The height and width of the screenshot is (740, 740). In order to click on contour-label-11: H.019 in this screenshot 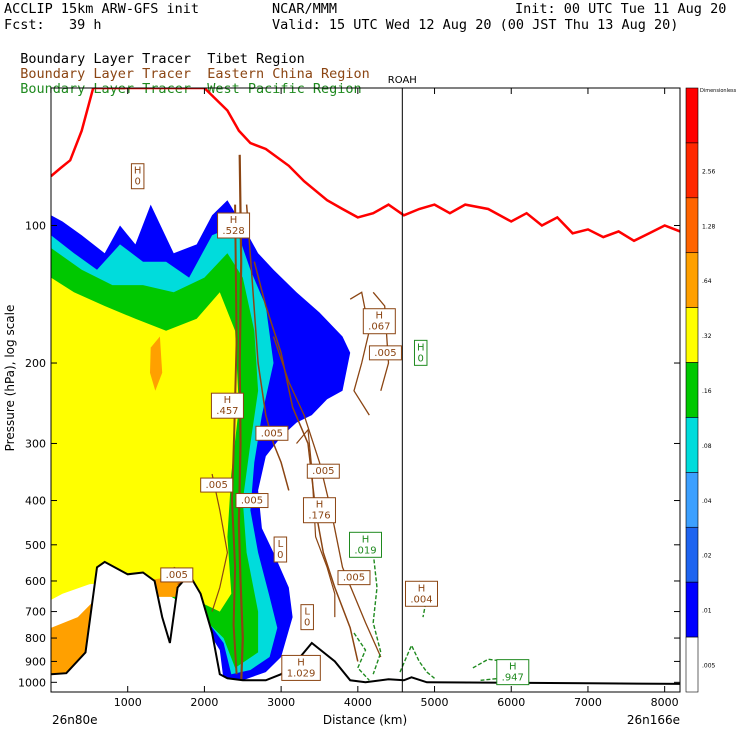, I will do `click(365, 544)`.